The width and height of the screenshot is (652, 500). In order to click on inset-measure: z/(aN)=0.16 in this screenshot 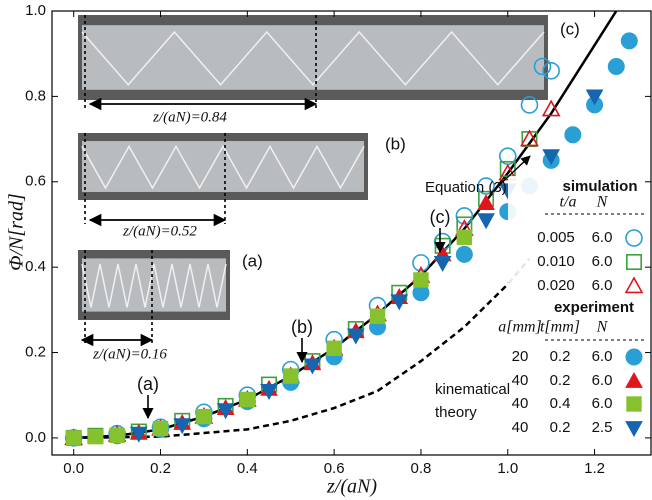, I will do `click(129, 354)`.